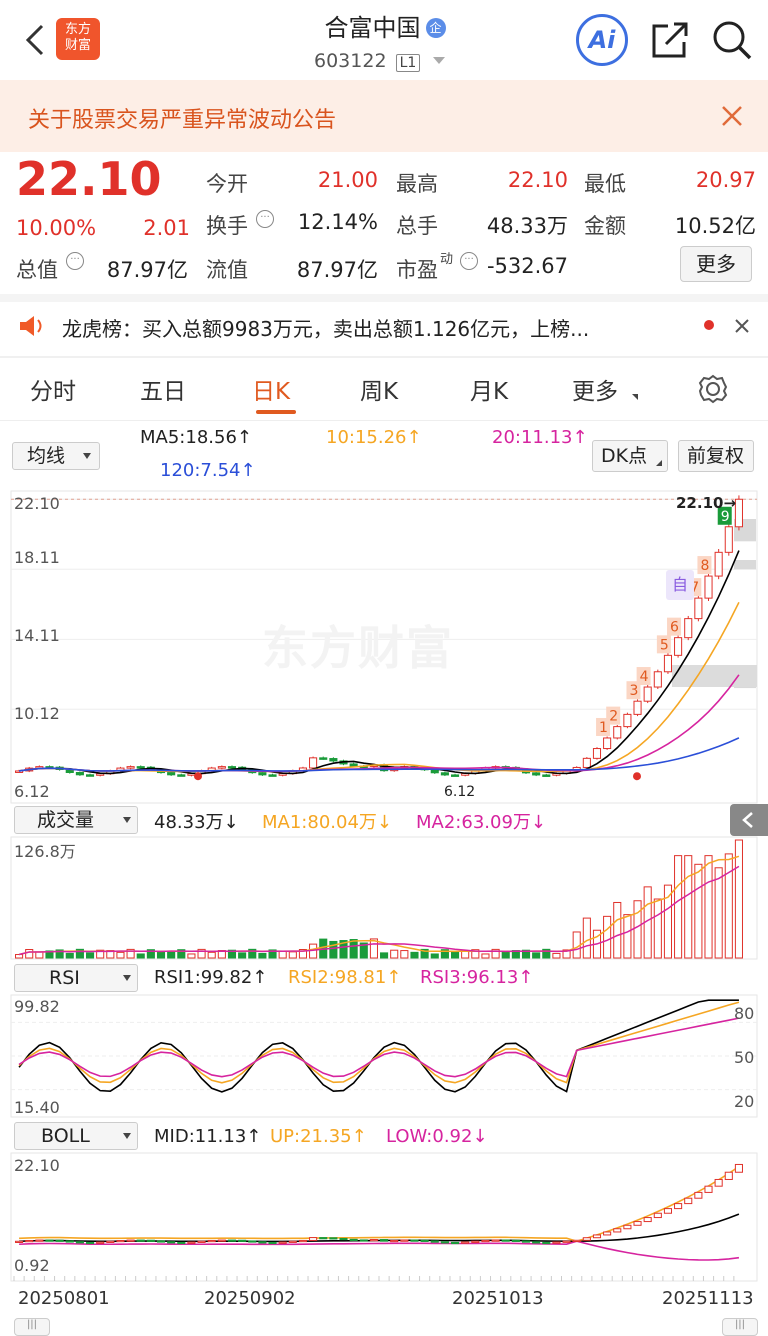  Describe the element at coordinates (35, 40) in the screenshot. I see `back-icon` at that location.